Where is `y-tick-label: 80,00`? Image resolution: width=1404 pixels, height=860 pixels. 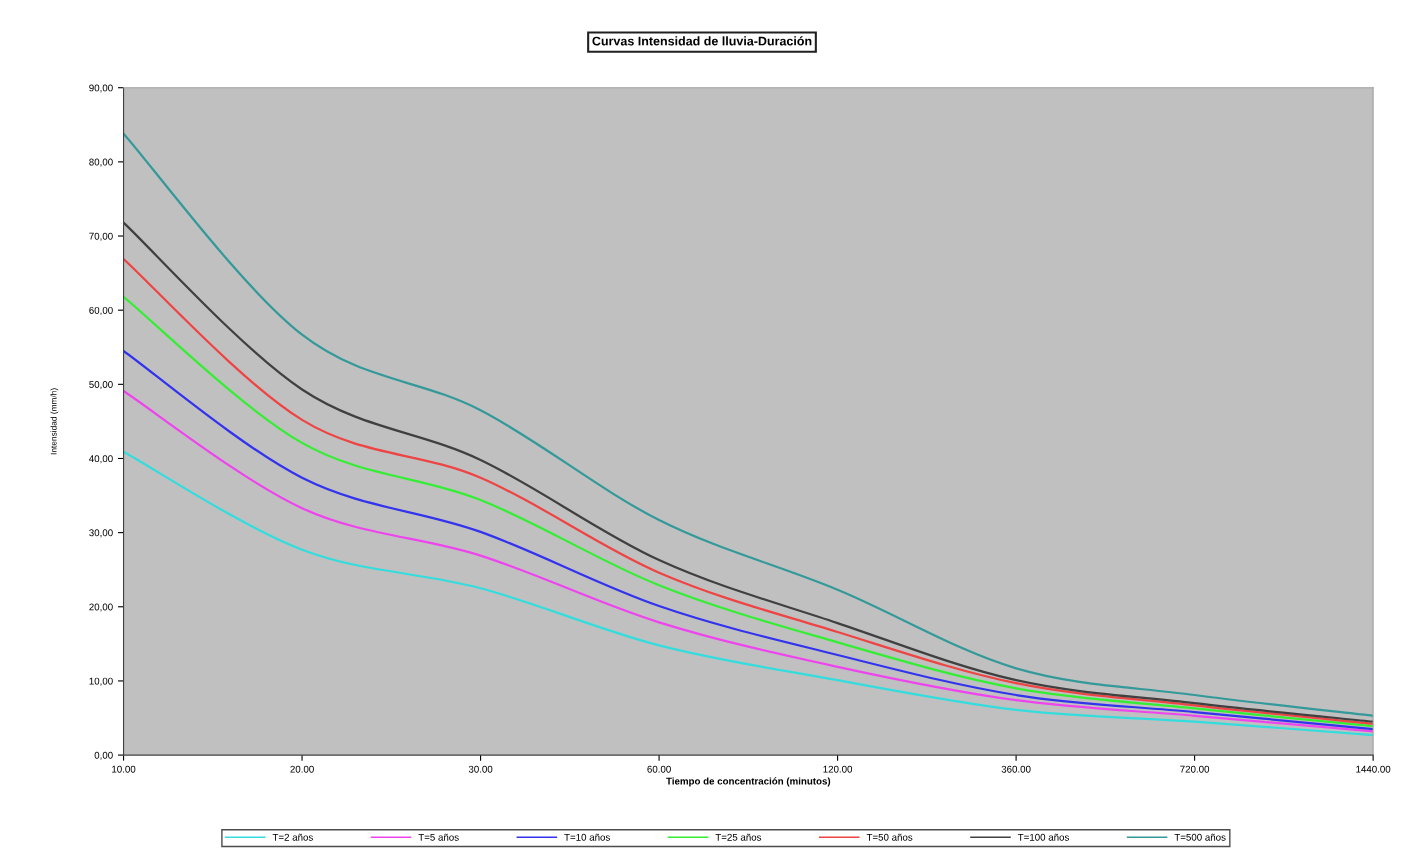
y-tick-label: 80,00 is located at coordinates (101, 162).